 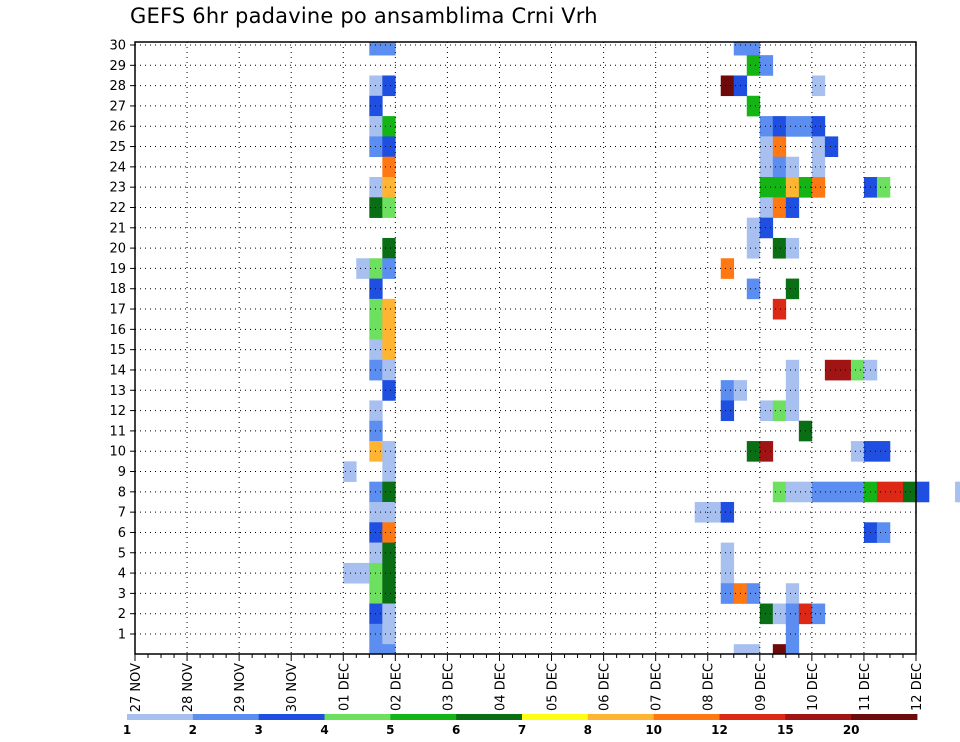 I want to click on x-tick-label: 02 DEC, so click(x=396, y=687).